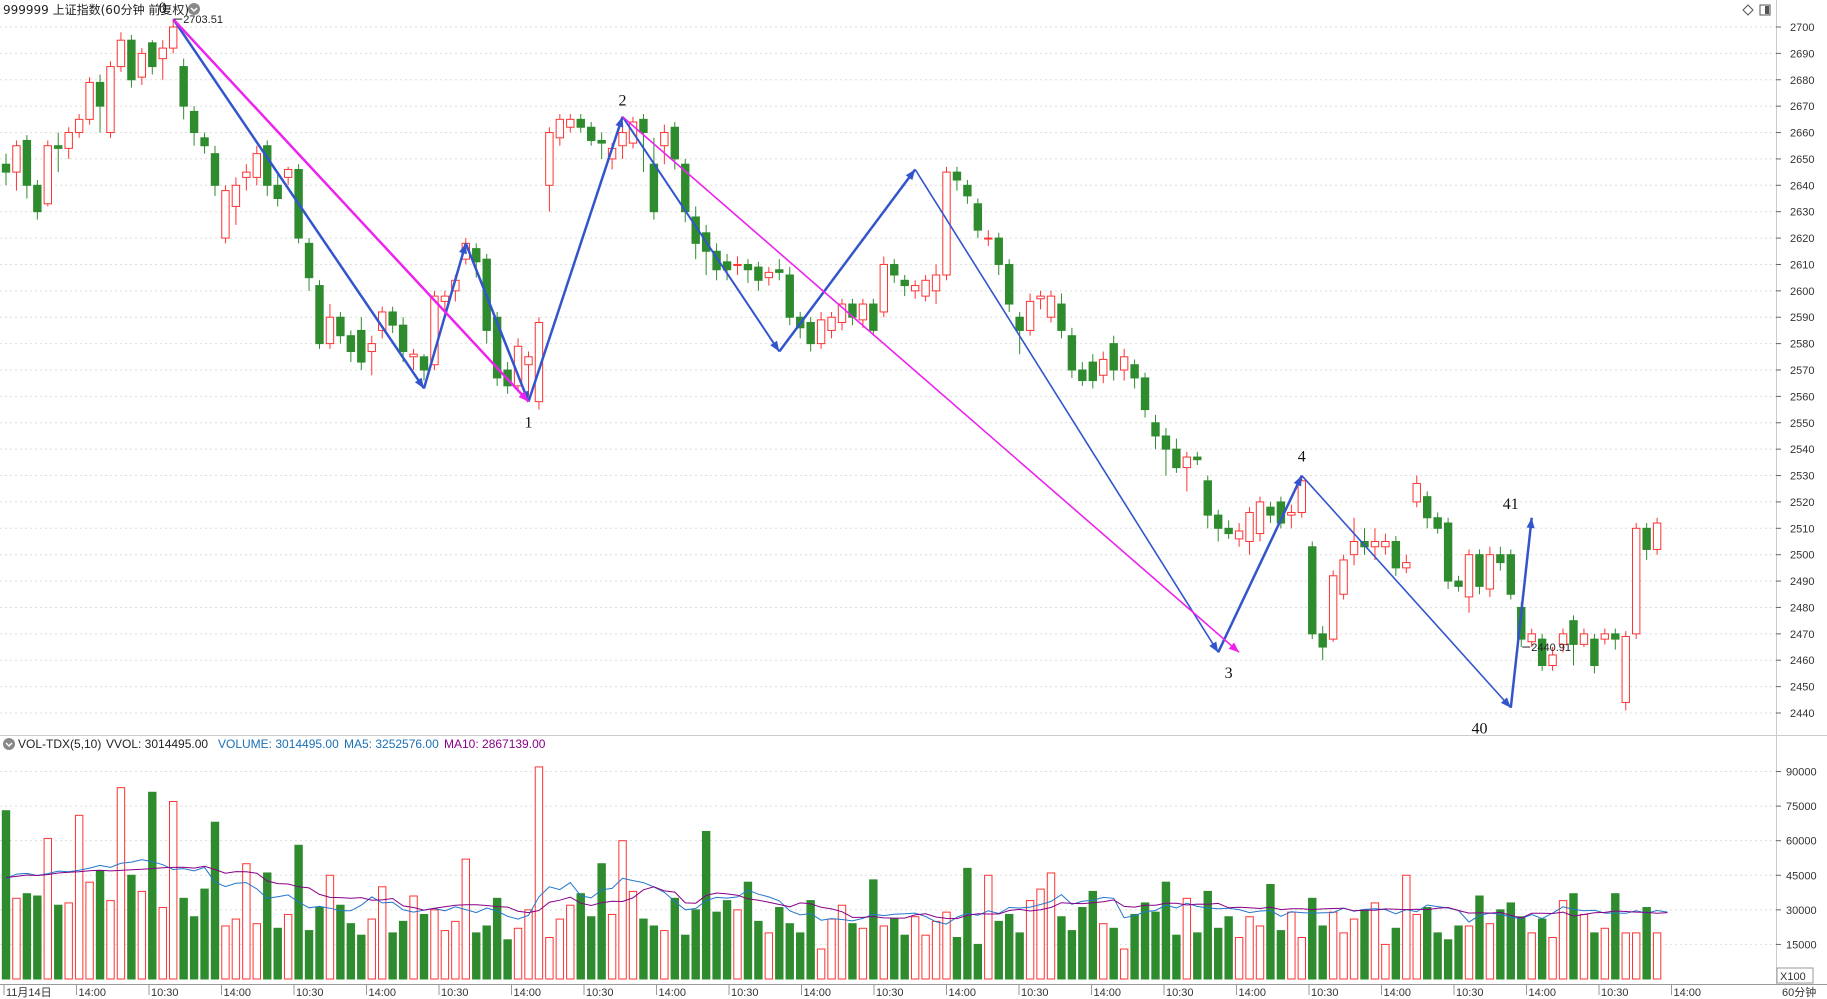 The image size is (1827, 999). Describe the element at coordinates (194, 9) in the screenshot. I see `chevron-down-circle-icon` at that location.